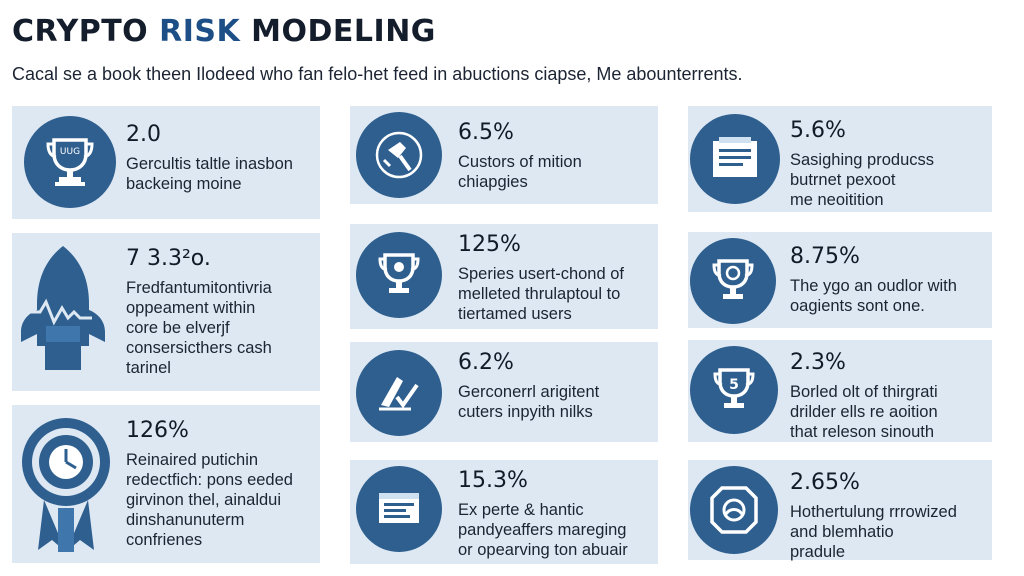 The width and height of the screenshot is (1024, 576). I want to click on pencil-check-icon, so click(399, 393).